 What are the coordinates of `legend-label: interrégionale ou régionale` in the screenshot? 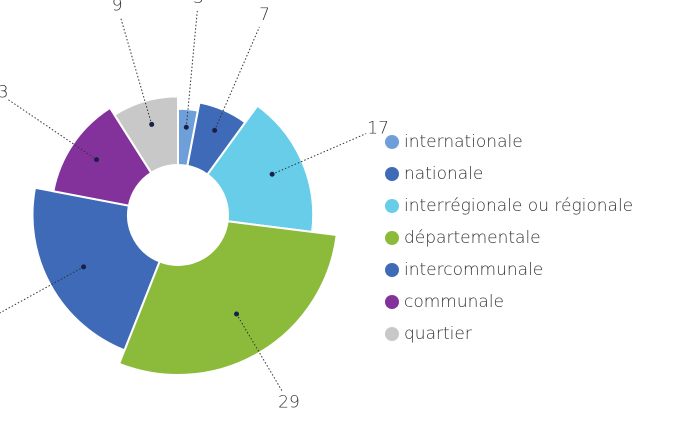 It's located at (518, 206).